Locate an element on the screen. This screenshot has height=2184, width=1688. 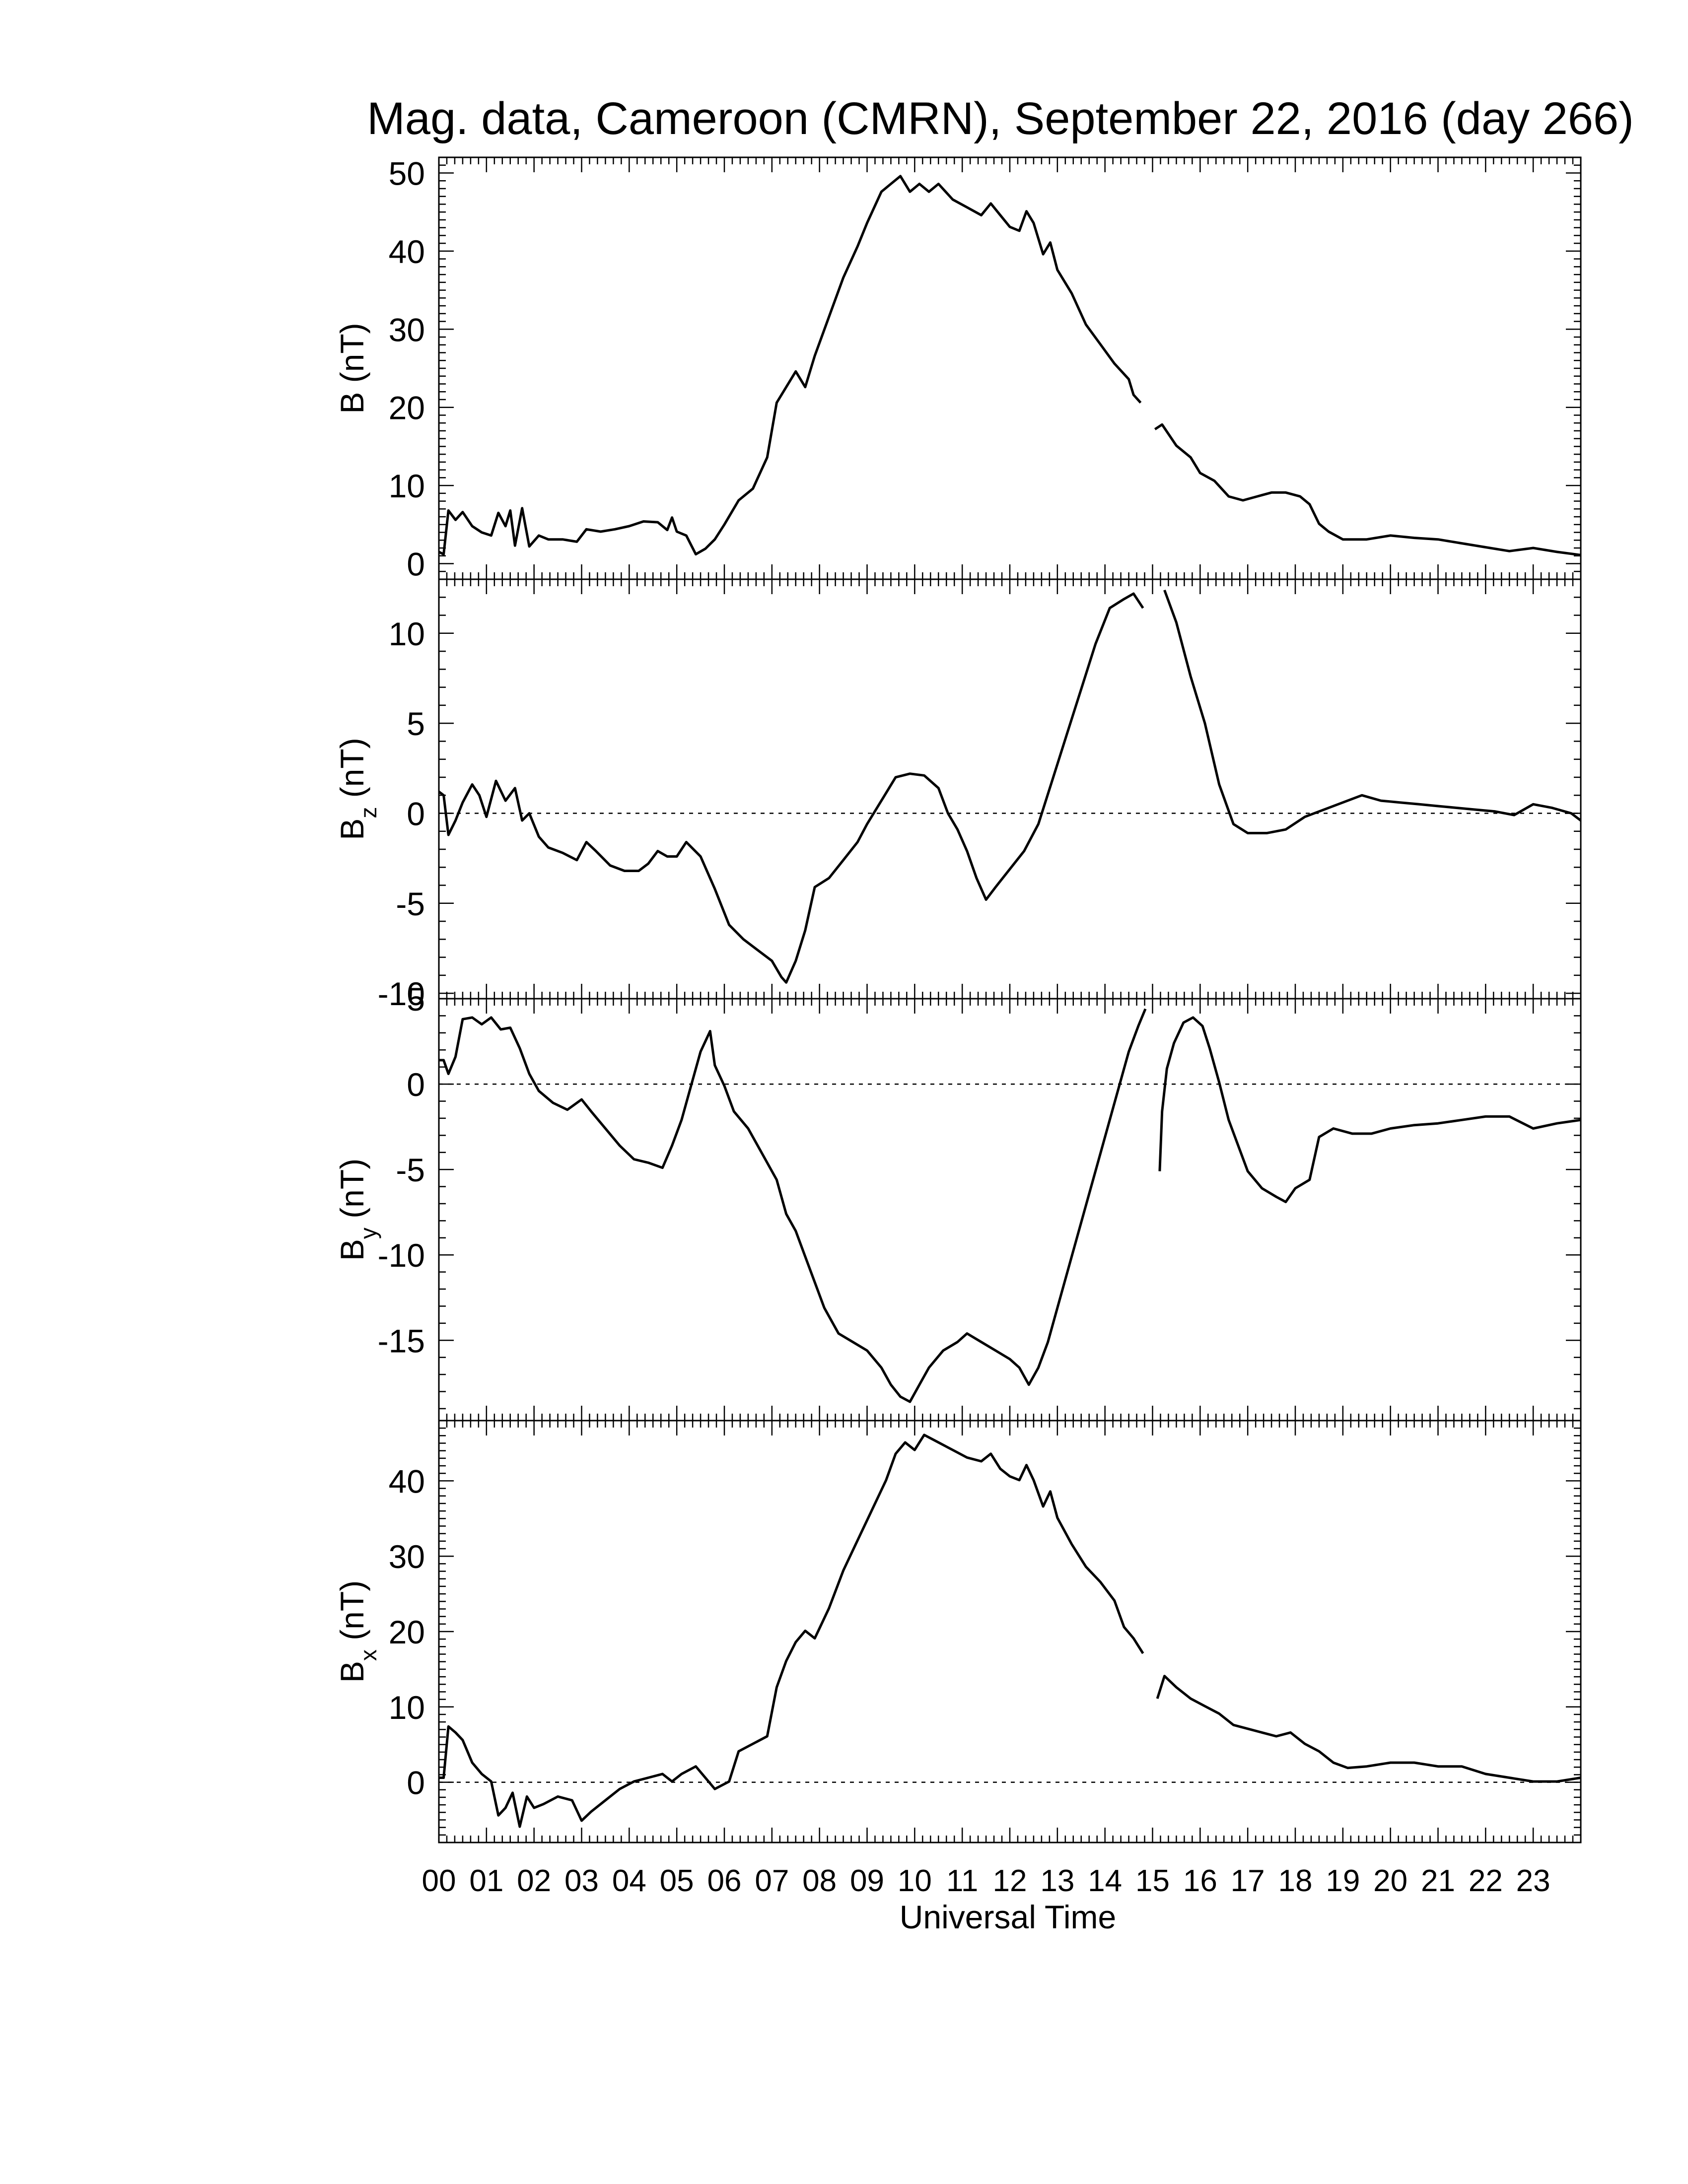
panel-By: -15 -10 -5 0 5 By (nT) is located at coordinates (958, 1201).